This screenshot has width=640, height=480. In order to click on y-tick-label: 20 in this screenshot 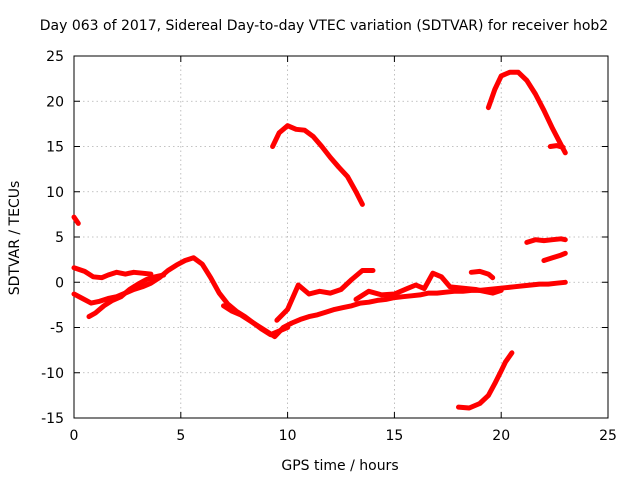, I will do `click(55, 102)`.